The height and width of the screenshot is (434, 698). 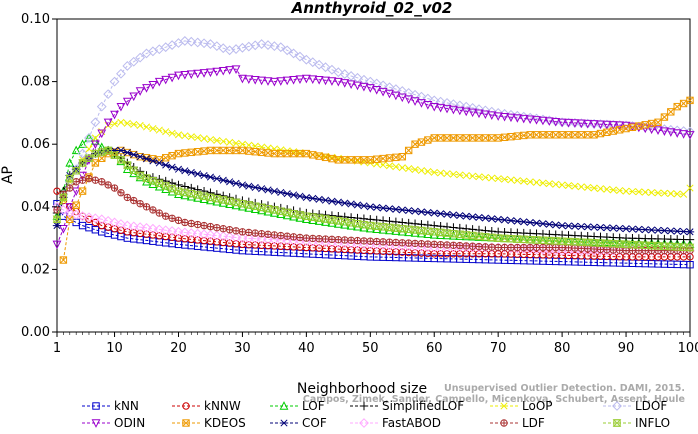 I want to click on legend-marker-ldf, so click(x=504, y=423).